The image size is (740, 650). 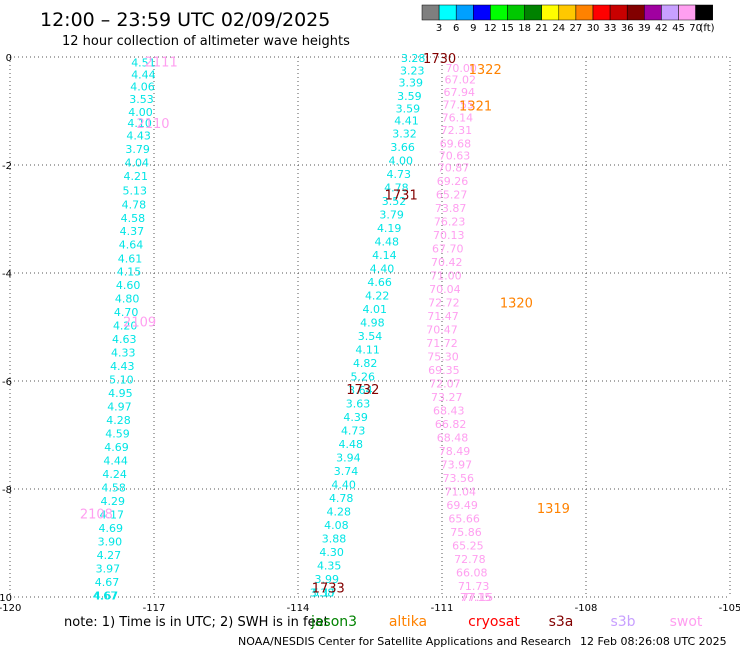 What do you see at coordinates (400, 161) in the screenshot?
I see `wave-height-point: 4.00` at bounding box center [400, 161].